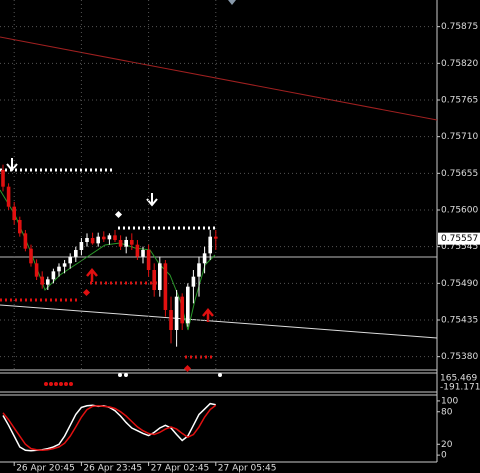 This screenshot has width=480, height=473. What do you see at coordinates (180, 468) in the screenshot?
I see `x-tick-label: 27 Apr 02:45` at bounding box center [180, 468].